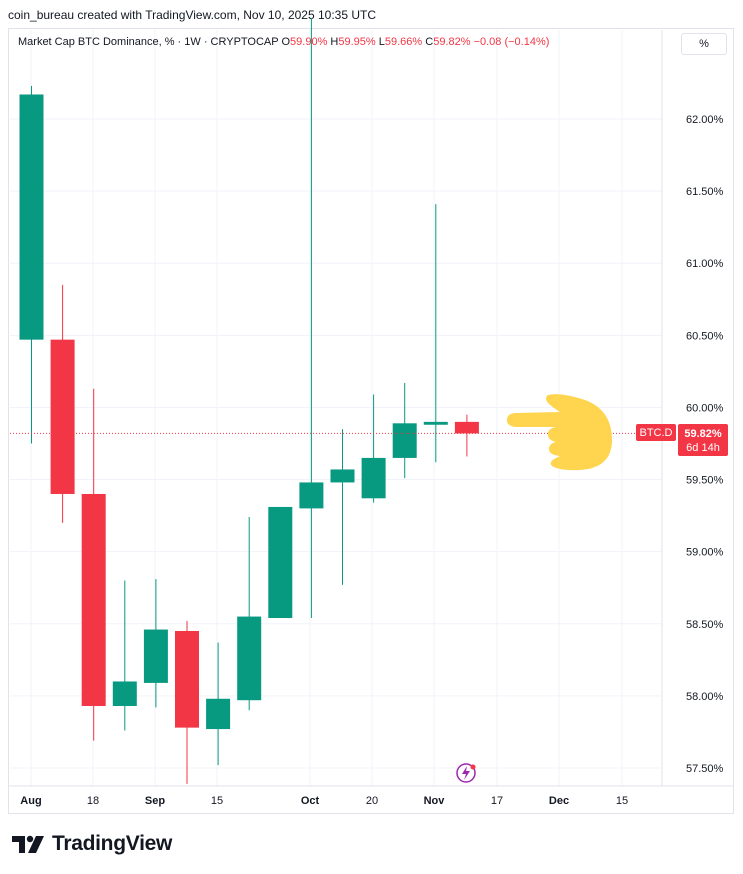  I want to click on x-tick-label: Oct, so click(310, 801).